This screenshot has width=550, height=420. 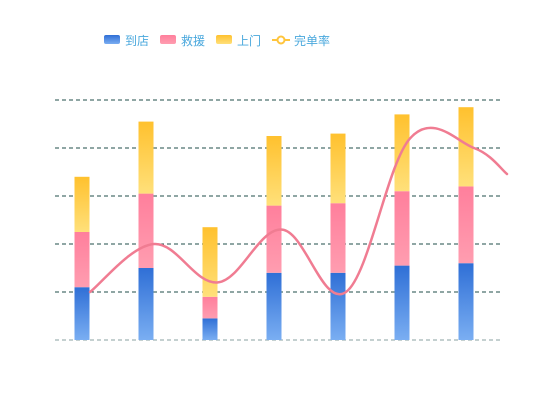 I want to click on legend-item-2: 上门, so click(x=238, y=40).